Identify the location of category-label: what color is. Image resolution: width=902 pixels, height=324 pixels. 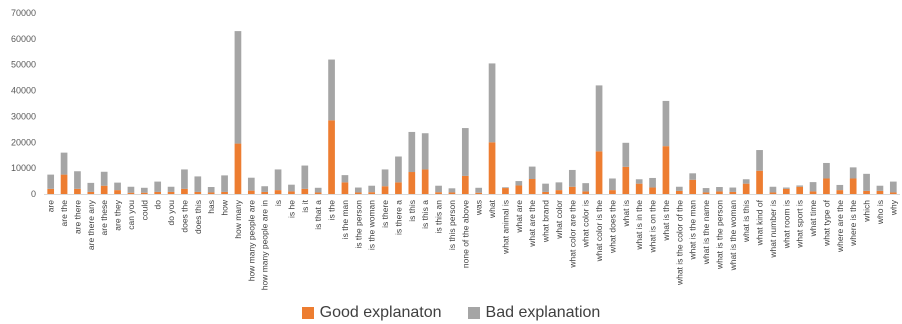
(586, 224).